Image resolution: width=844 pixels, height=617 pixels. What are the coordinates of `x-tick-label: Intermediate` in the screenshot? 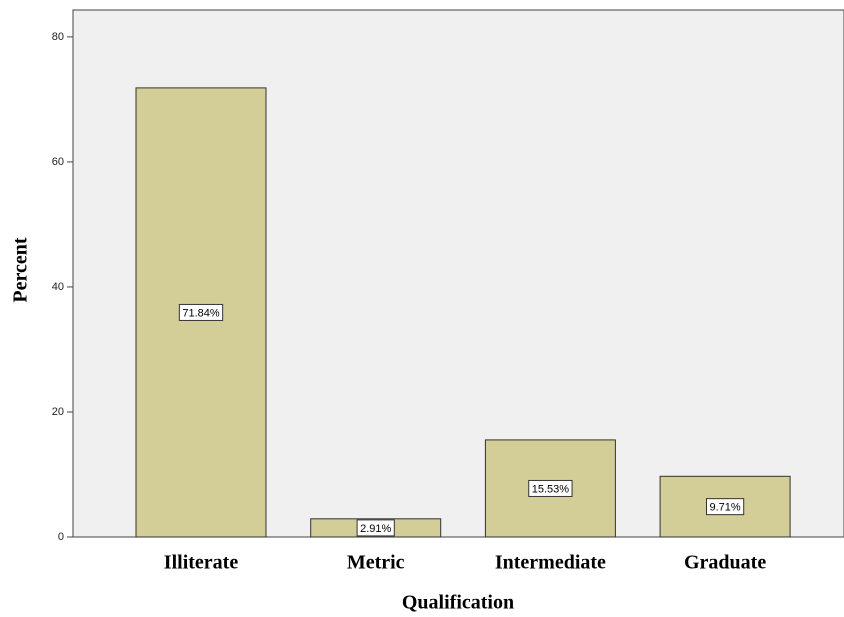 It's located at (550, 563).